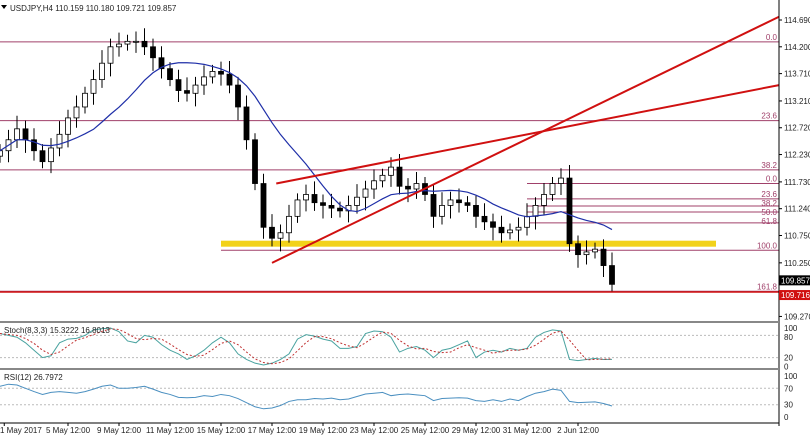 The width and height of the screenshot is (810, 435). What do you see at coordinates (788, 405) in the screenshot?
I see `level-label: 30` at bounding box center [788, 405].